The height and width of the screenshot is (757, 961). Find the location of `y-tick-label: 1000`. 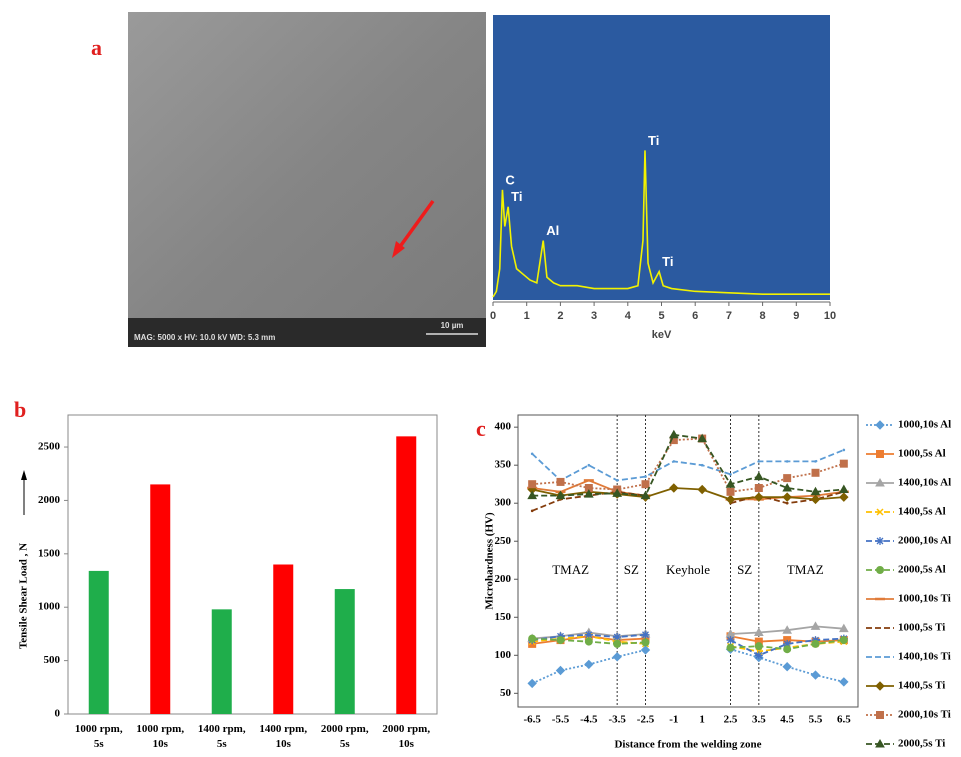

y-tick-label: 1000 is located at coordinates (49, 607).